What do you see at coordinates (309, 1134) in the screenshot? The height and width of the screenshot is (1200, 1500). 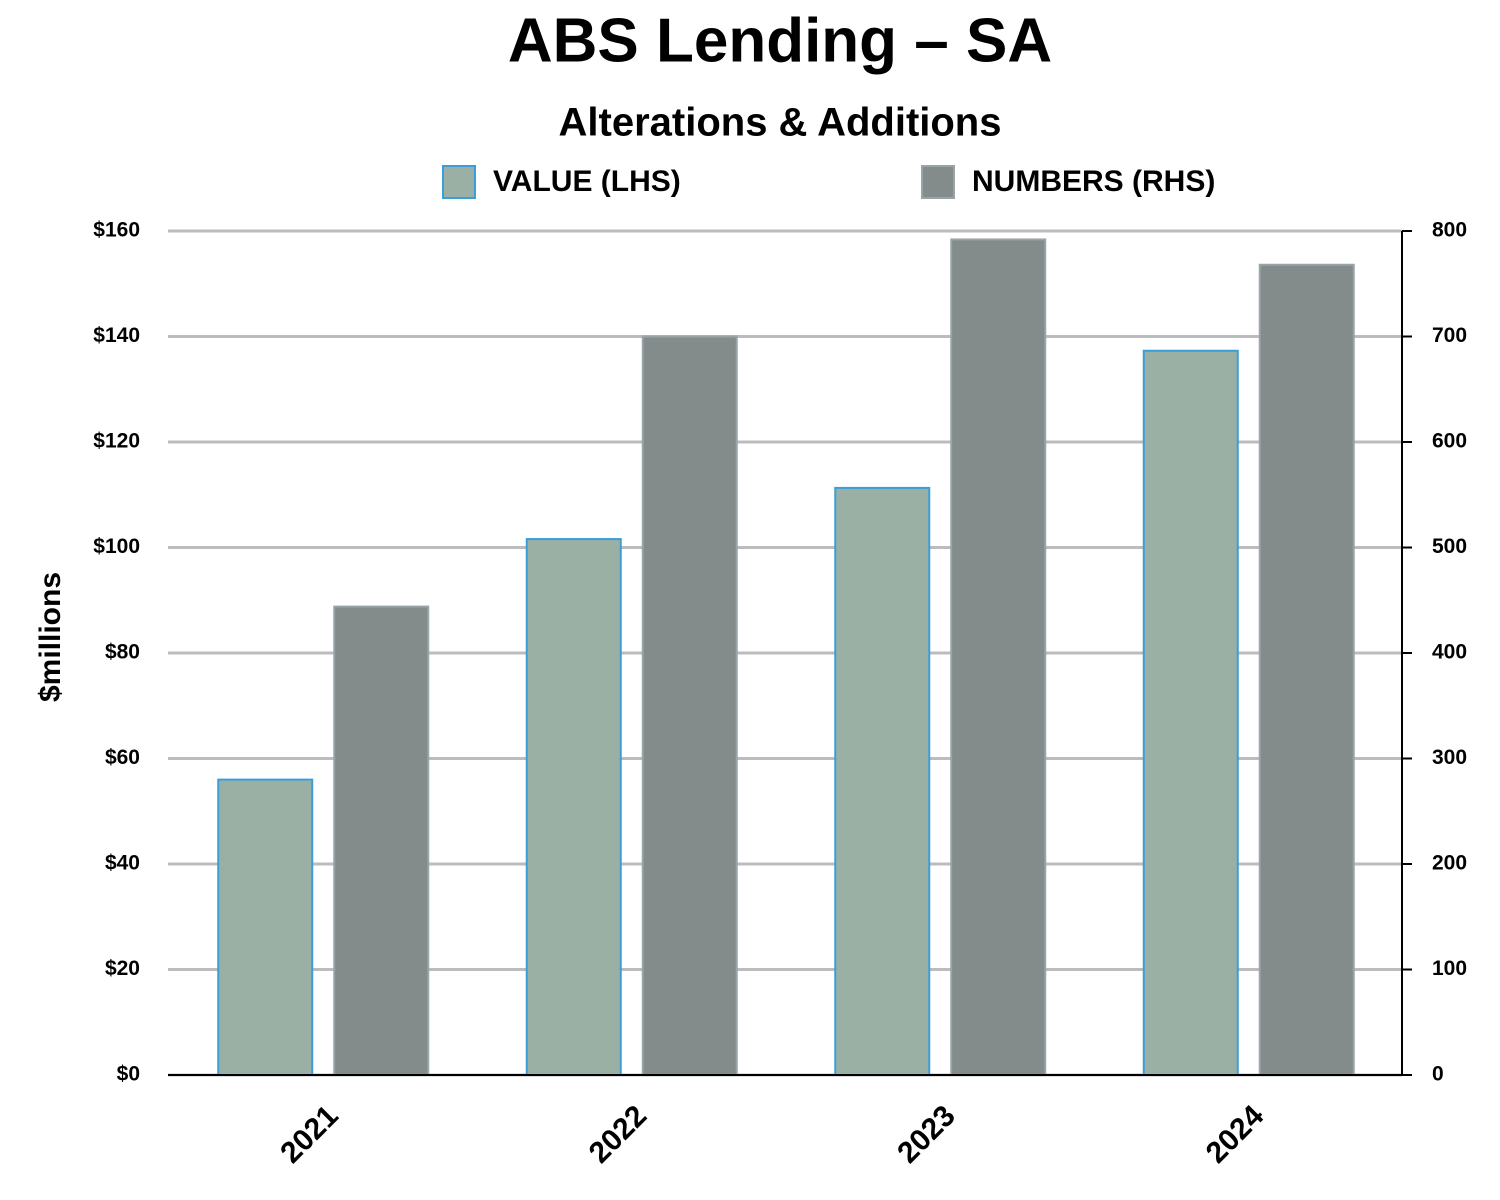 I see `x-tick-label: 2021` at bounding box center [309, 1134].